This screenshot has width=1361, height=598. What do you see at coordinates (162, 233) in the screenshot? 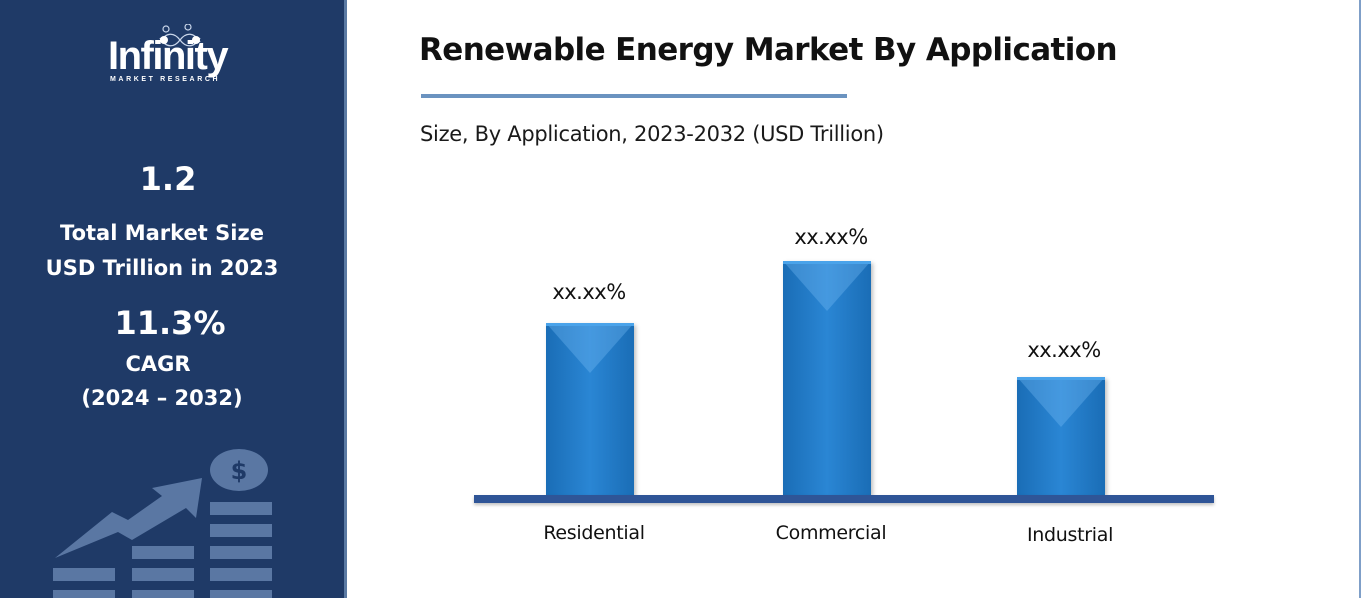
I see `market-size-label-line1: Total Market Size` at bounding box center [162, 233].